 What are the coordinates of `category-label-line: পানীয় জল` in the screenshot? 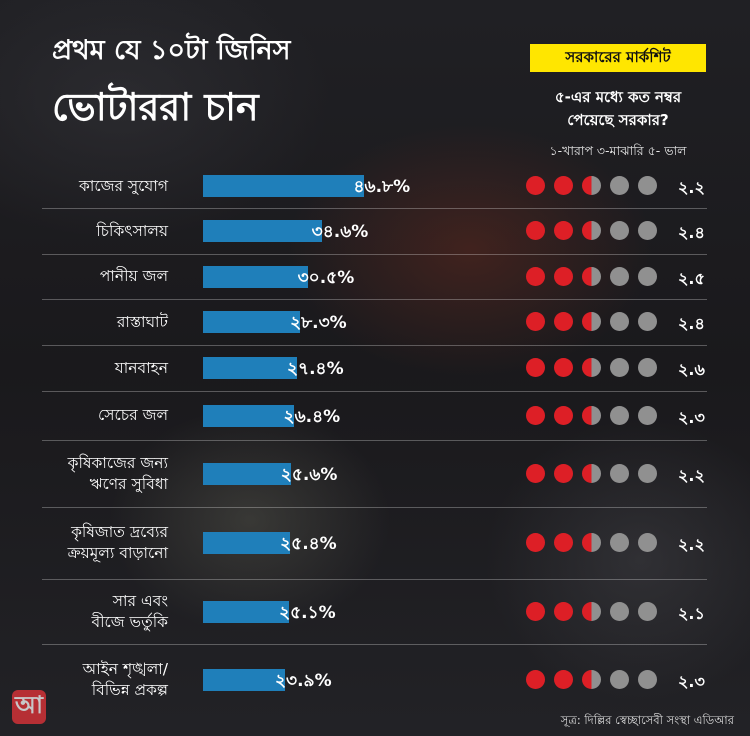 It's located at (133, 276).